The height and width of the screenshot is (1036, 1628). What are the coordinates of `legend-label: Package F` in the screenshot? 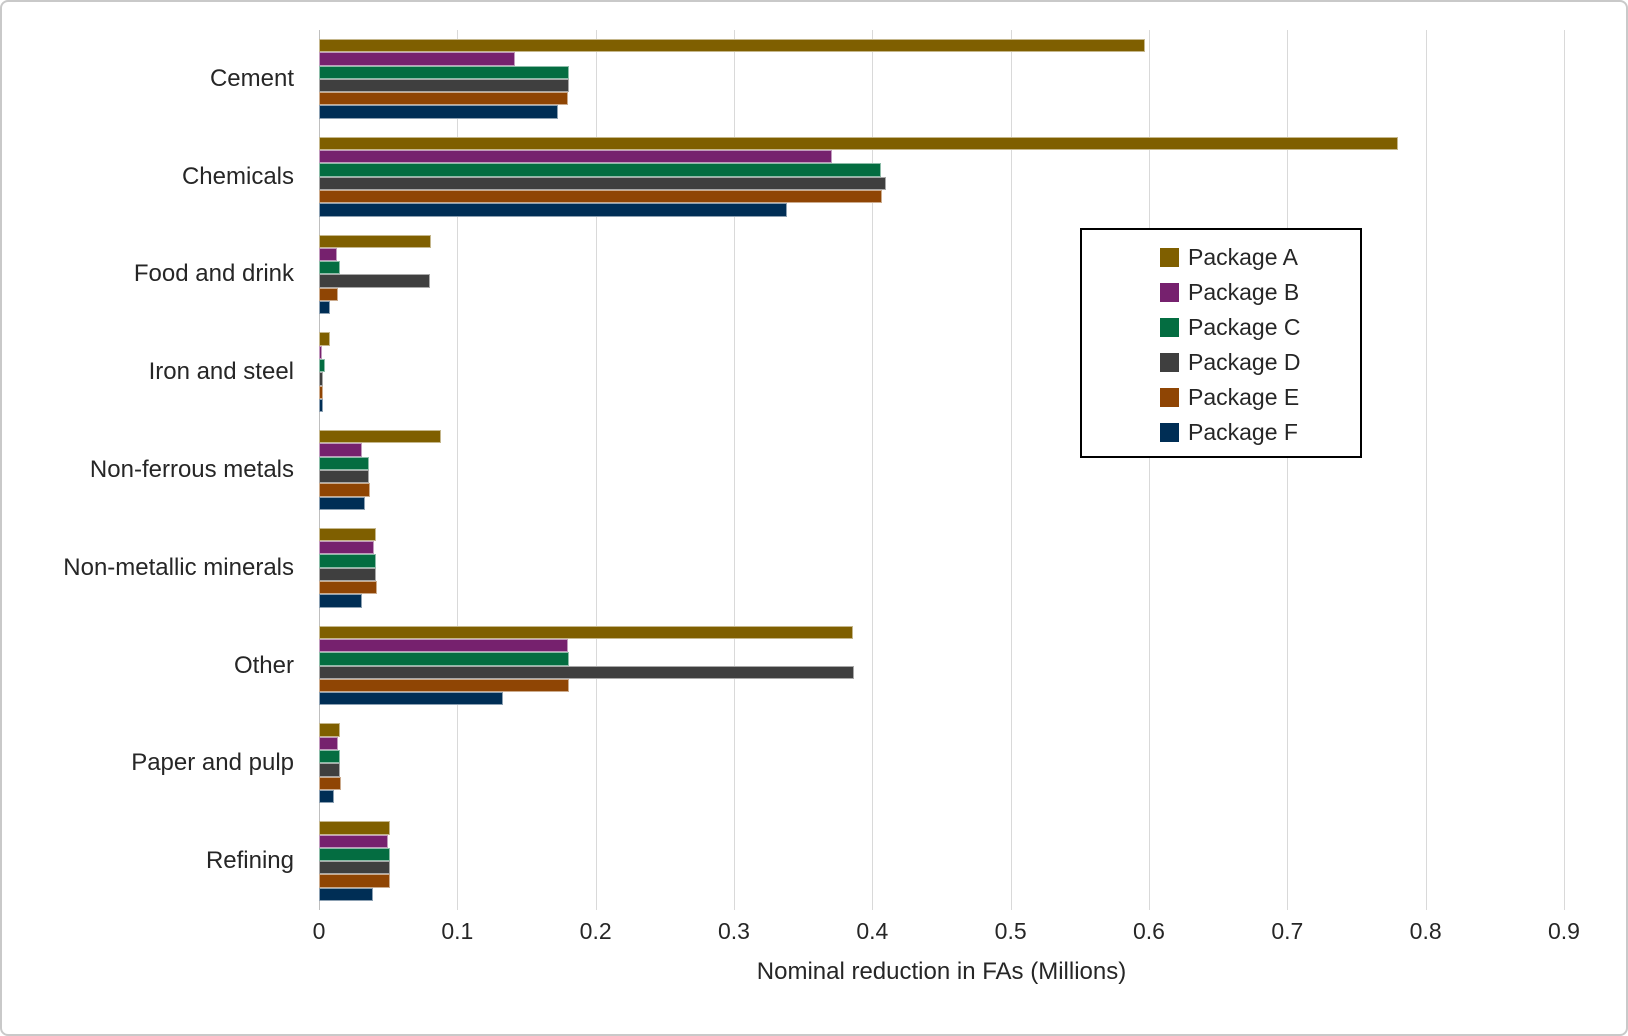 It's located at (1243, 432).